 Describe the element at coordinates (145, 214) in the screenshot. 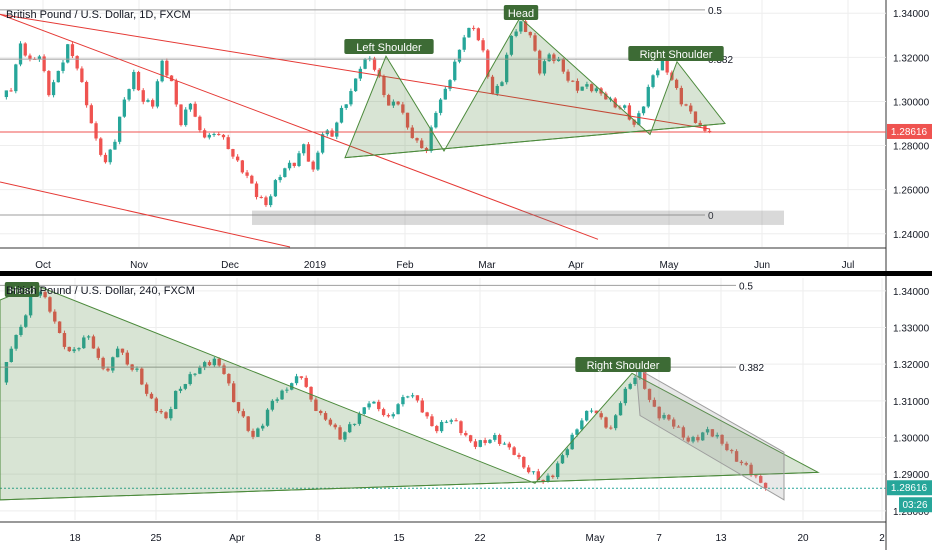

I see `trendline` at that location.